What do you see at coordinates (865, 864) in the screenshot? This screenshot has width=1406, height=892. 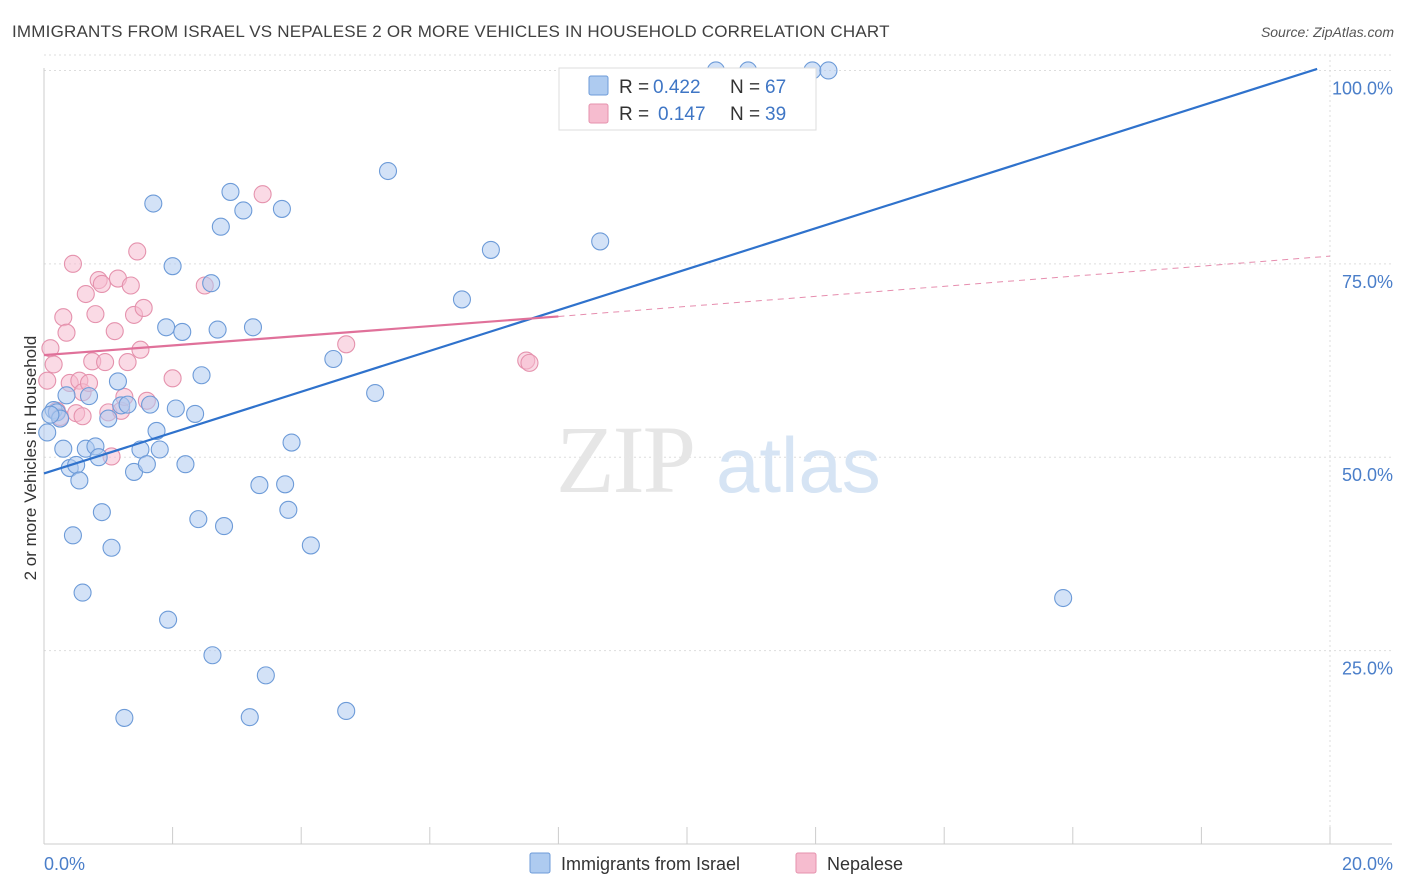 I see `bottom-legend-label-nepal: Nepalese` at bounding box center [865, 864].